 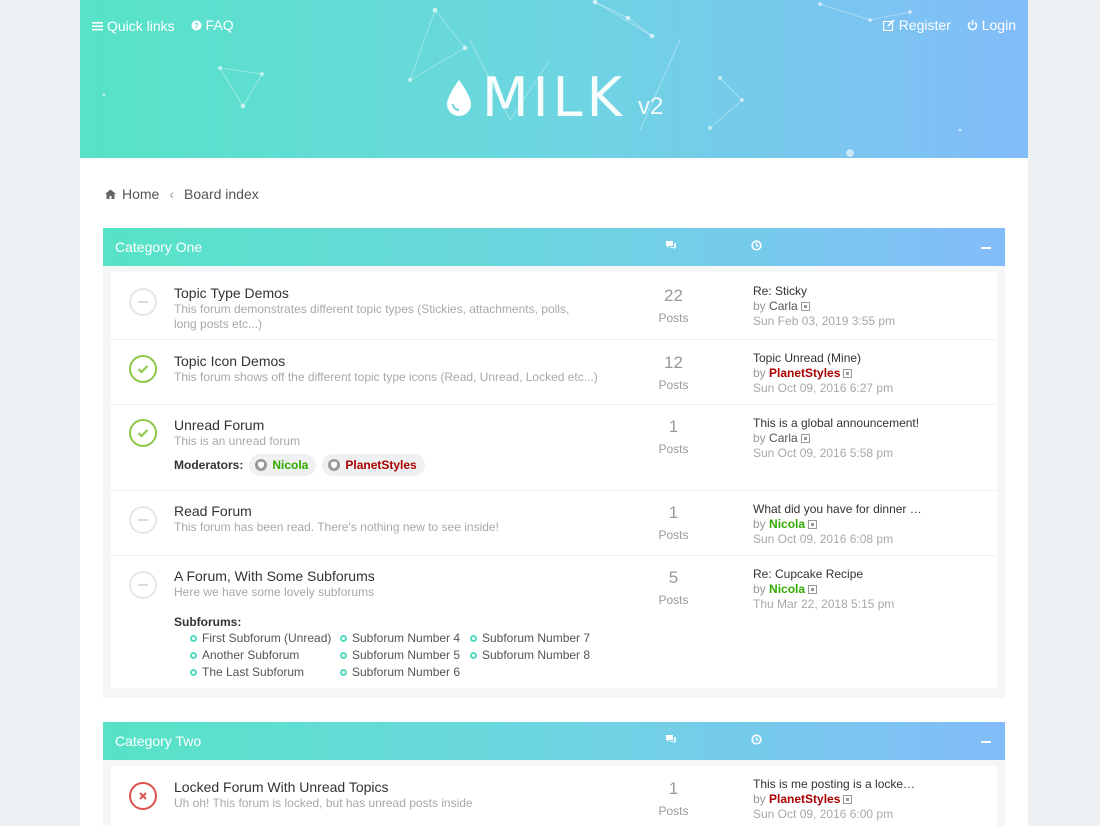 I want to click on faq-link: ? FAQ, so click(x=212, y=25).